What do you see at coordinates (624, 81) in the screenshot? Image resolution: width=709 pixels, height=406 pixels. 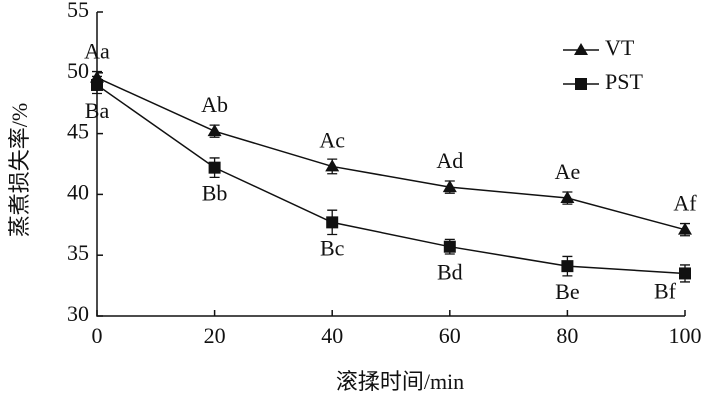 I see `legend-label: PST` at bounding box center [624, 81].